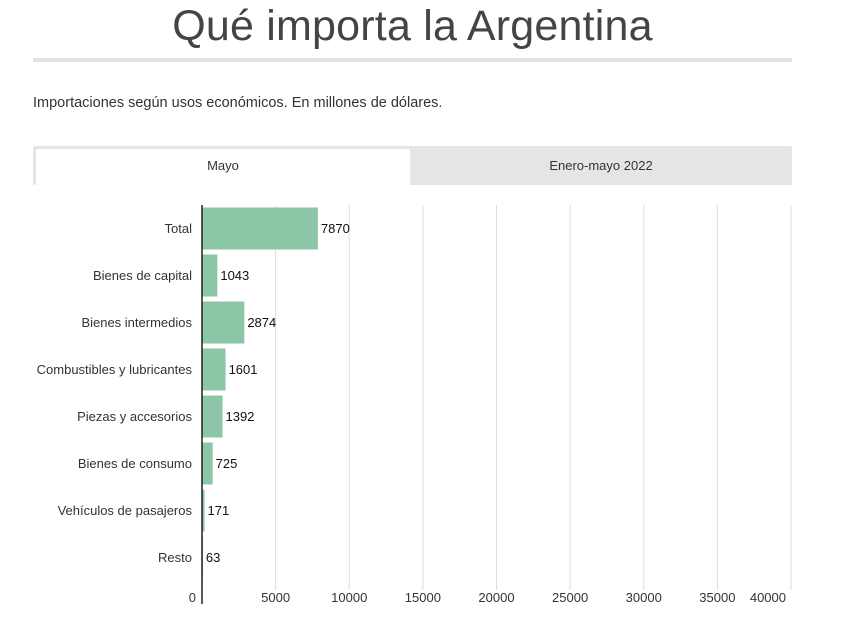 The image size is (855, 631). I want to click on x-tick-label: 5000, so click(275, 597).